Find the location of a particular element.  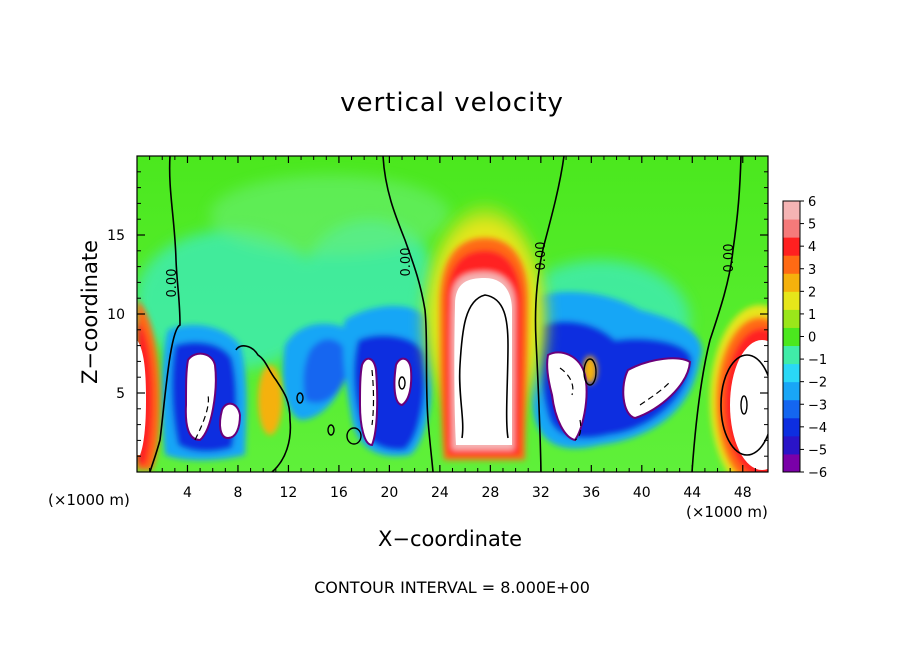

x-tick-label: 16 is located at coordinates (339, 493).